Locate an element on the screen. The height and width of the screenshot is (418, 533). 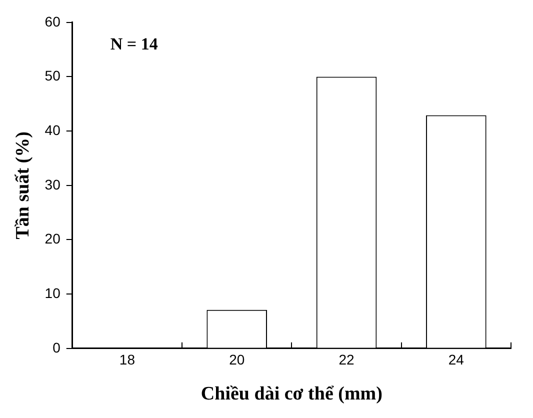
y-tick-label: 50 is located at coordinates (52, 76).